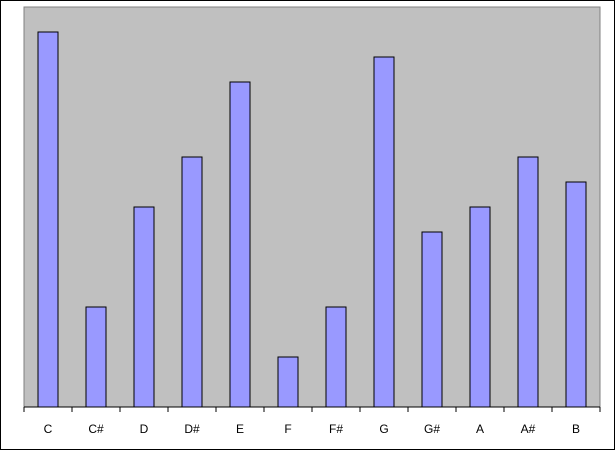 The width and height of the screenshot is (615, 450). What do you see at coordinates (384, 232) in the screenshot?
I see `bar-g` at bounding box center [384, 232].